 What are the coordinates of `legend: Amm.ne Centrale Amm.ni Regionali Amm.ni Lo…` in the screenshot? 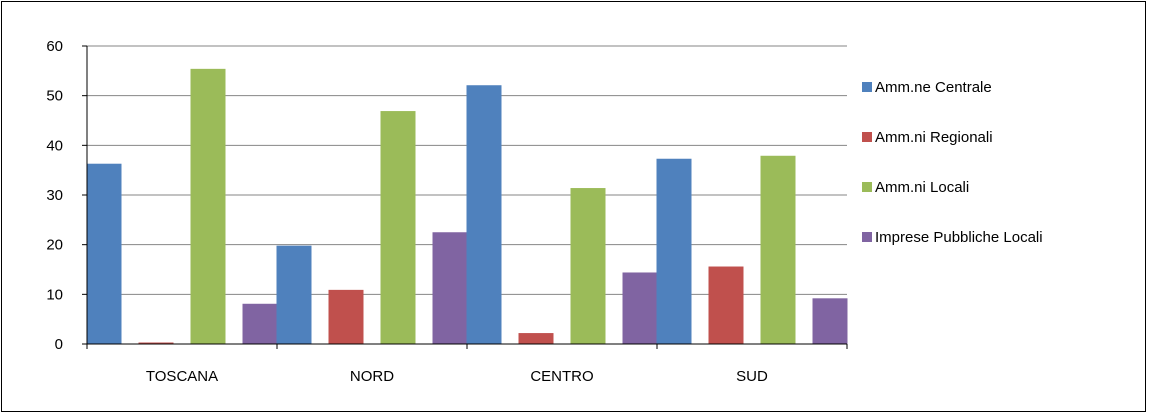 It's located at (952, 162).